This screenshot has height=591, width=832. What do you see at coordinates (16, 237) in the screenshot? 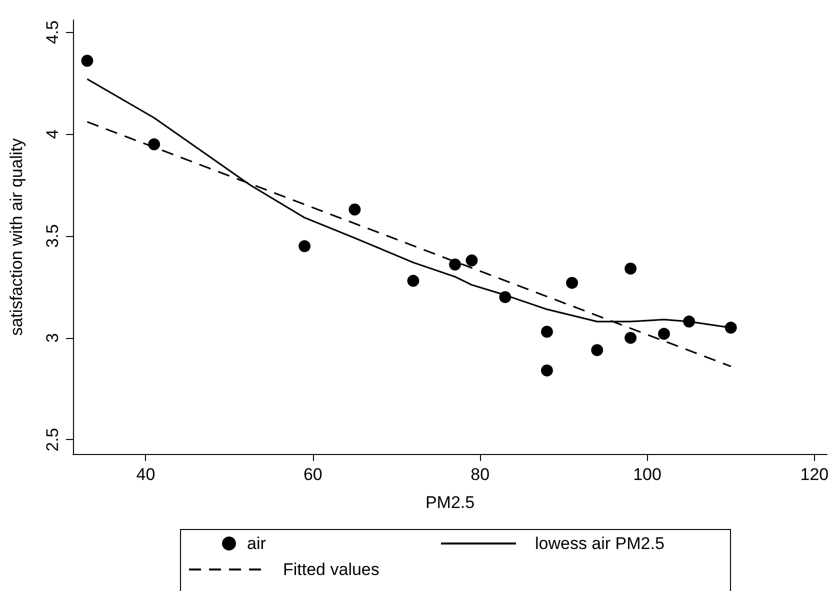
I see `y-axis-title: satisfaction with air quality` at bounding box center [16, 237].